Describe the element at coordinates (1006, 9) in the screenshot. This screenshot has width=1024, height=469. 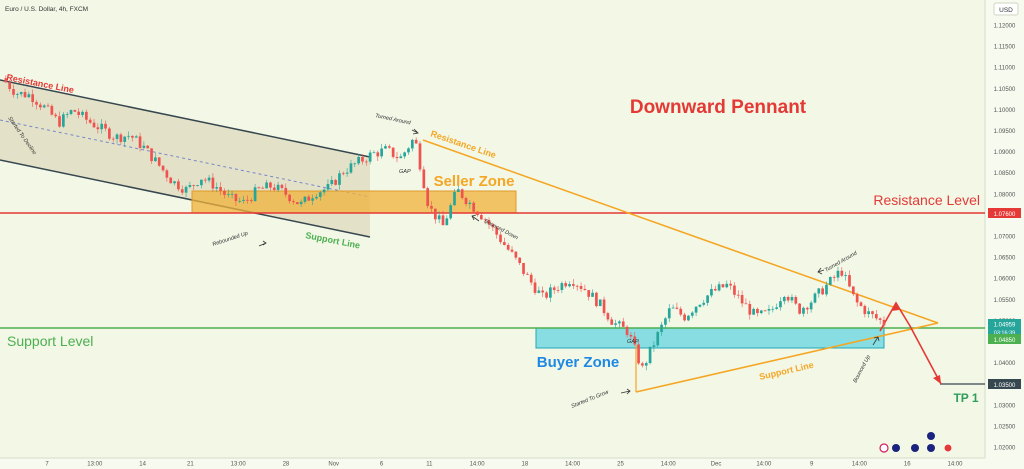
I see `currency-button: USD` at that location.